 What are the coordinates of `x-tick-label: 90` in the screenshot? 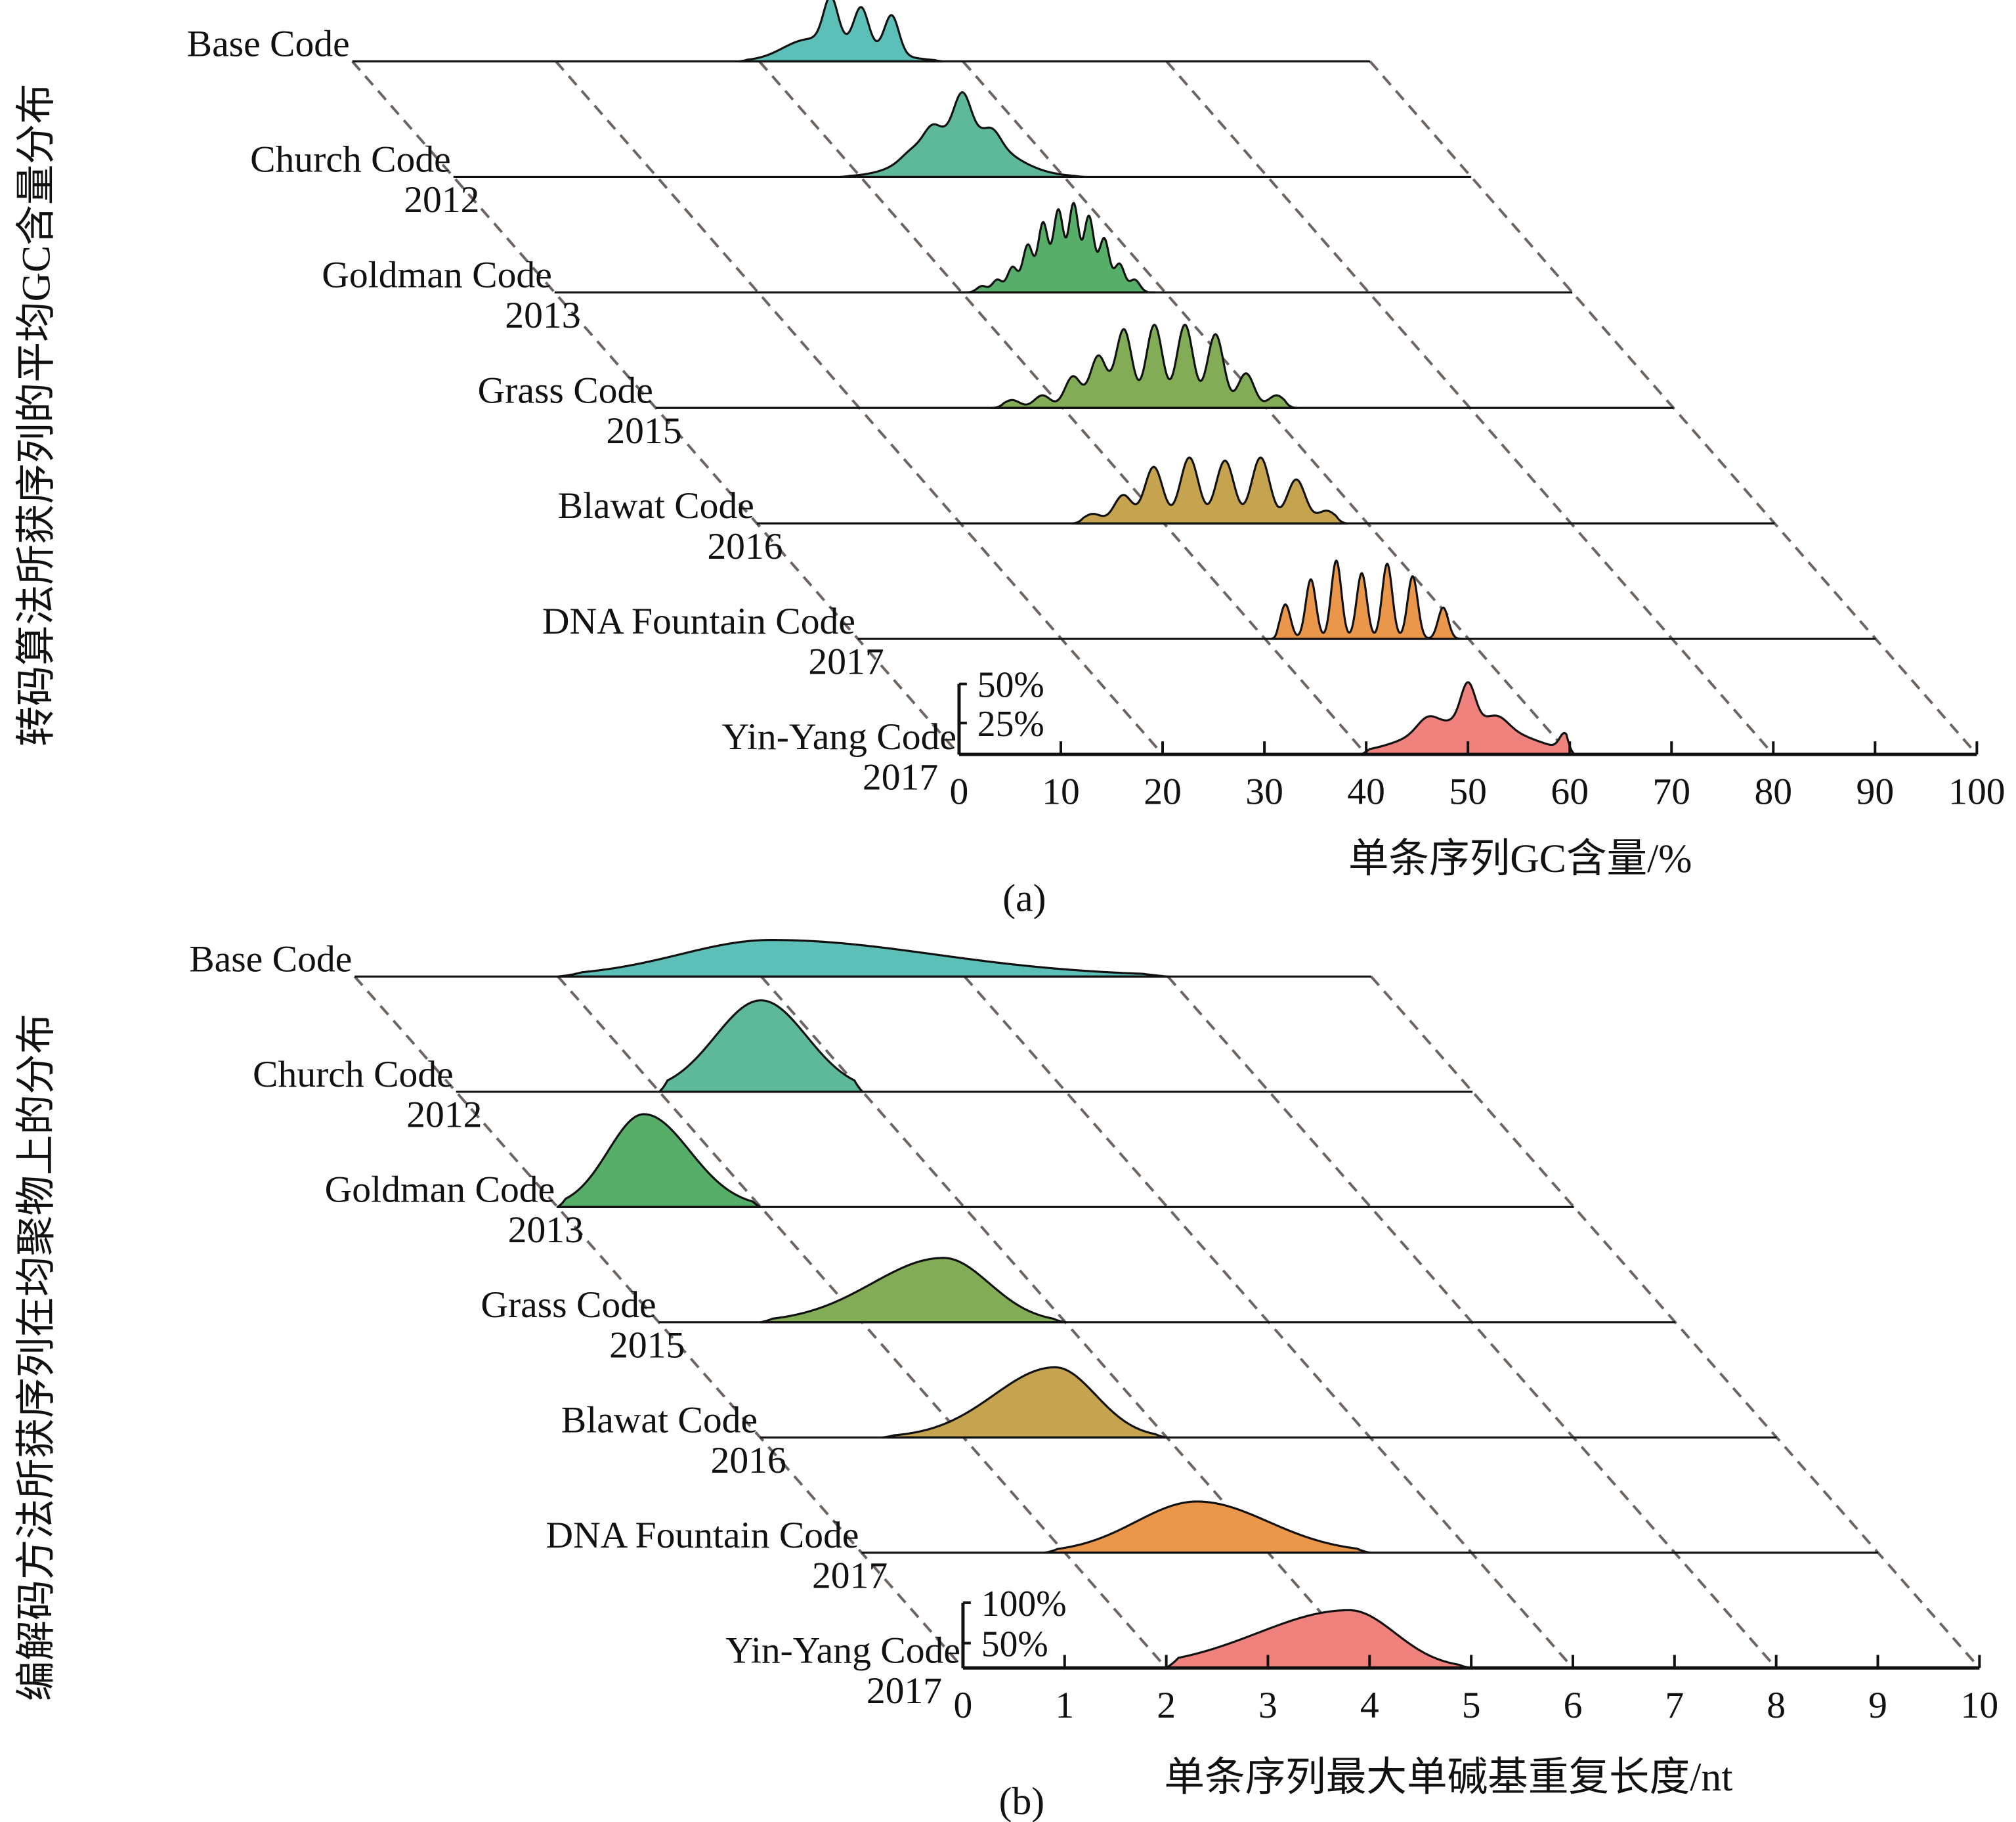 It's located at (1876, 792).